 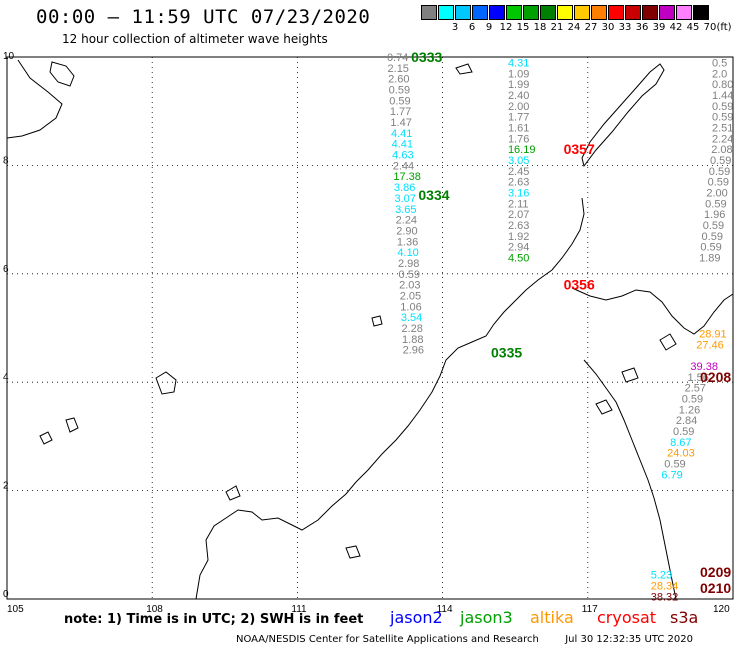 I want to click on lat-tick-label: 2, so click(x=6, y=486).